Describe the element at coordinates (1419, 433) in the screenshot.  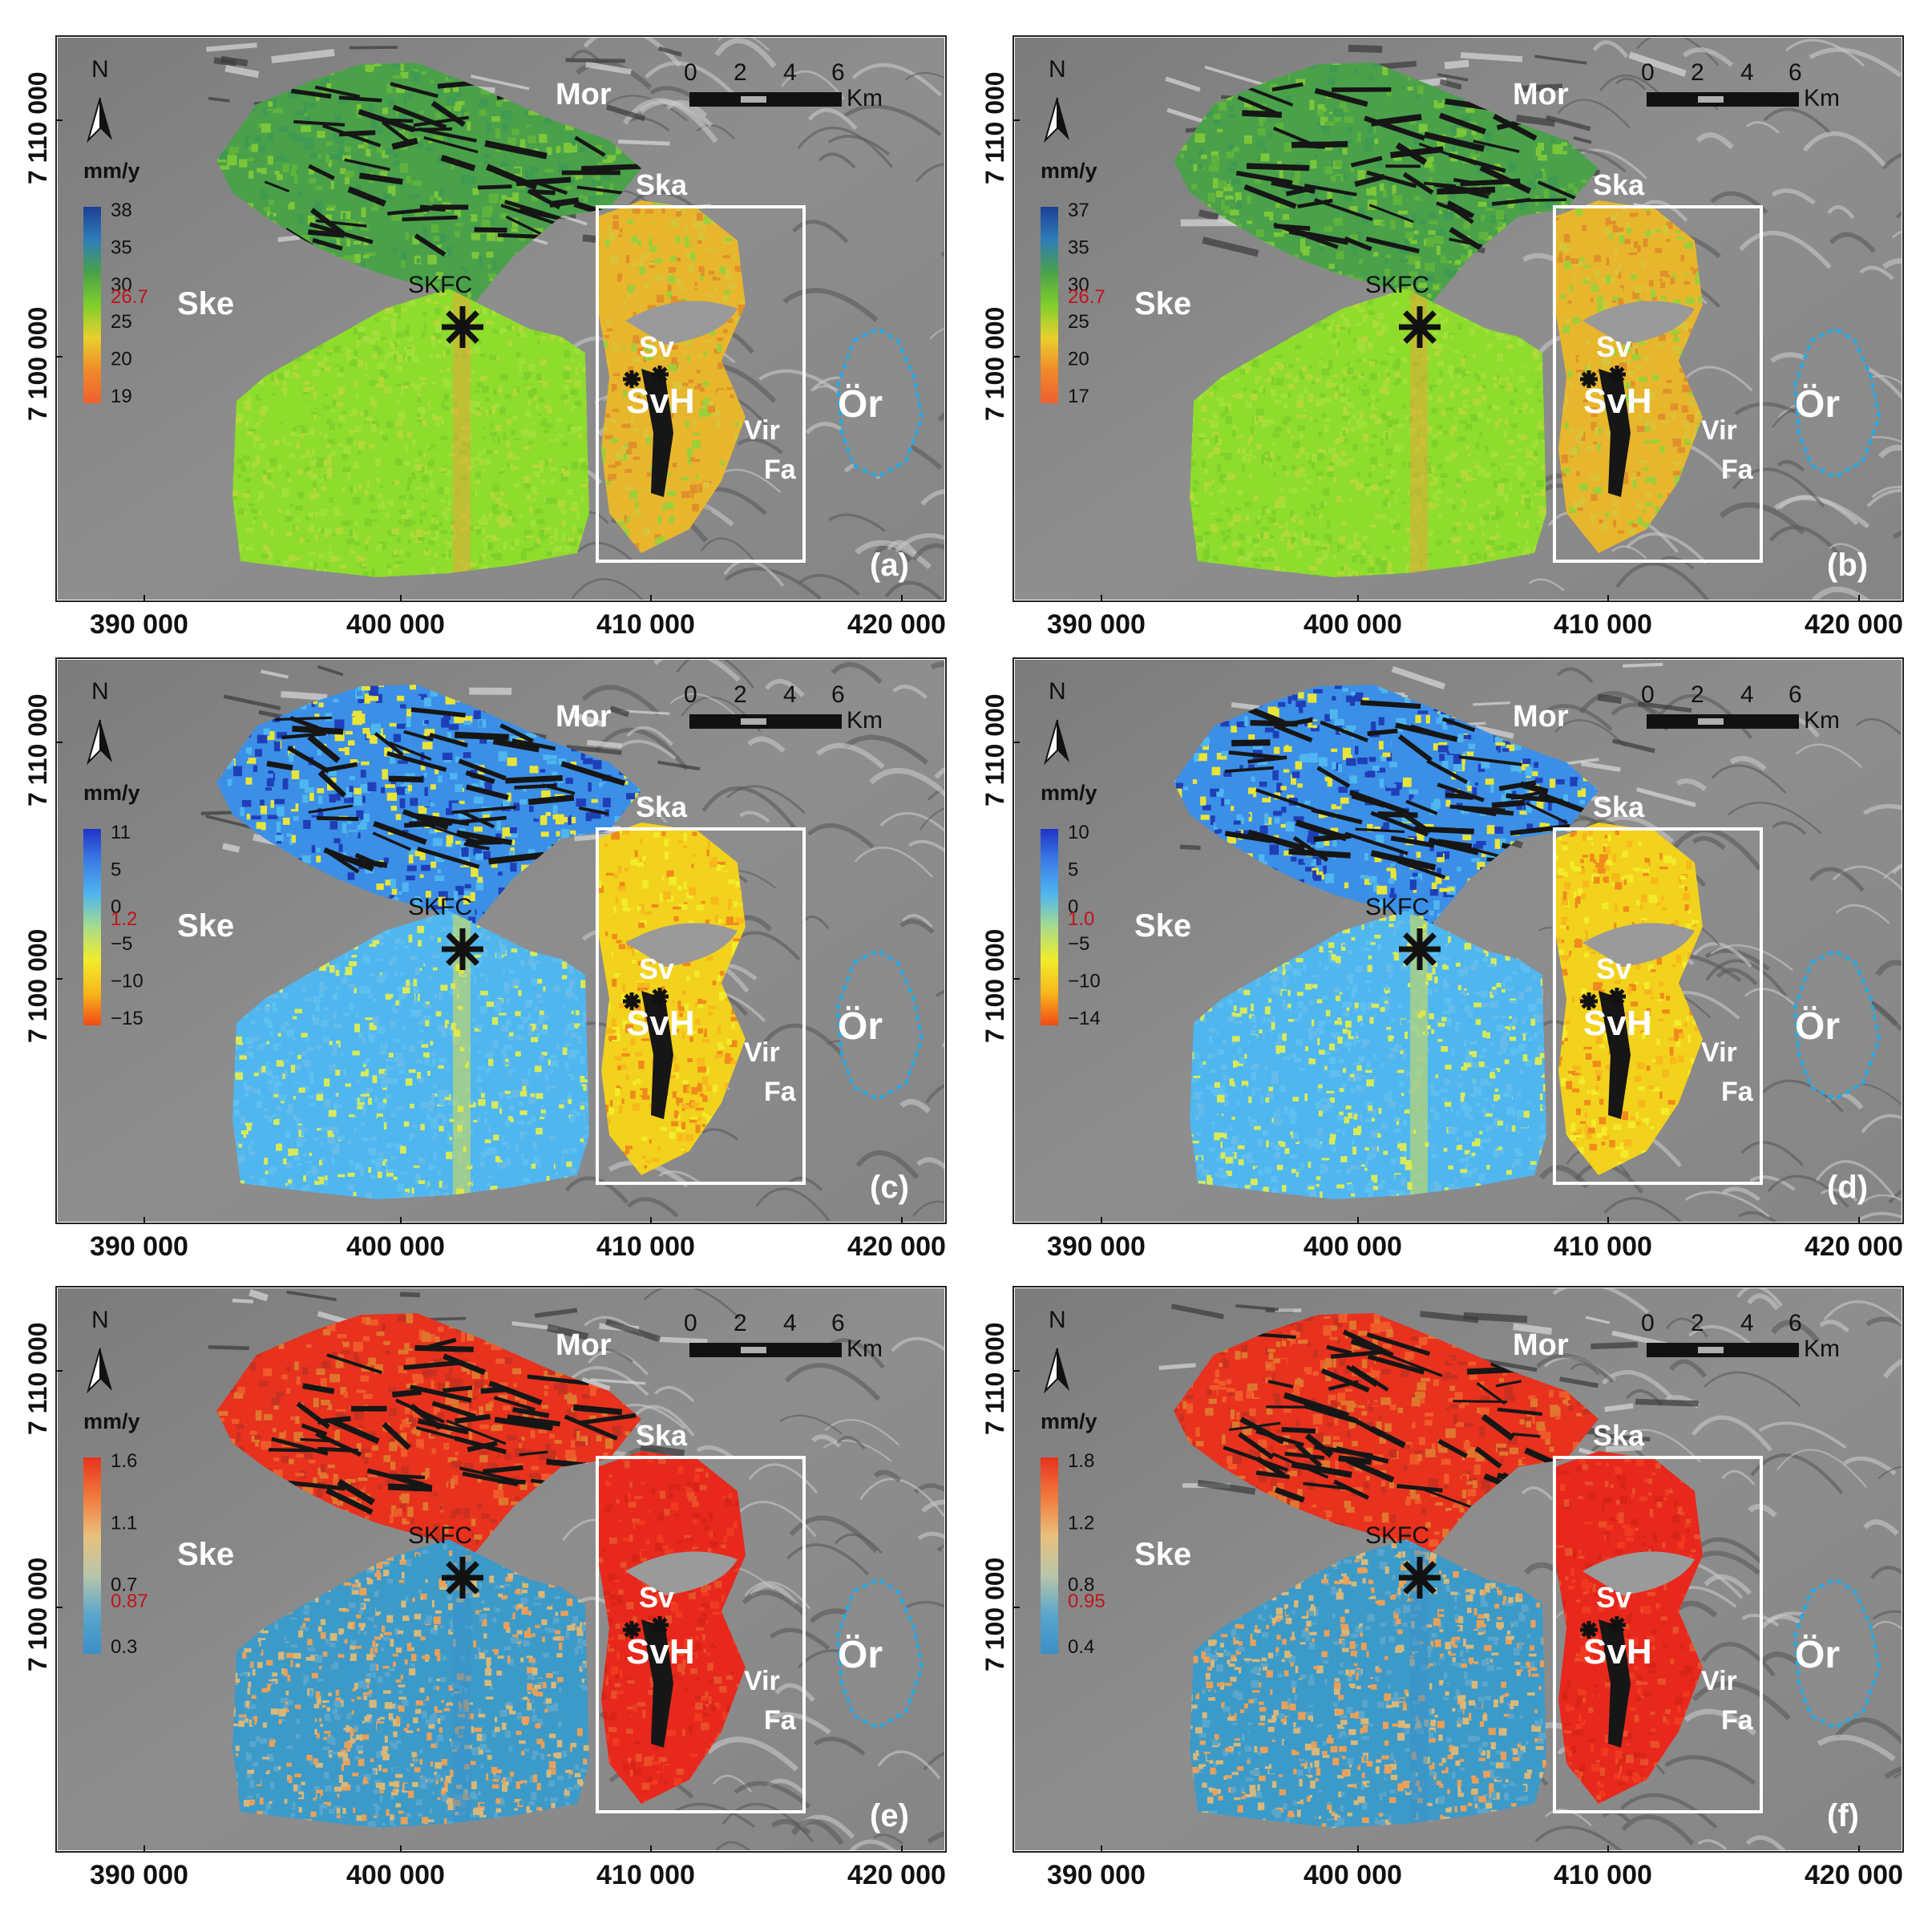
I see `vertical-streak` at that location.